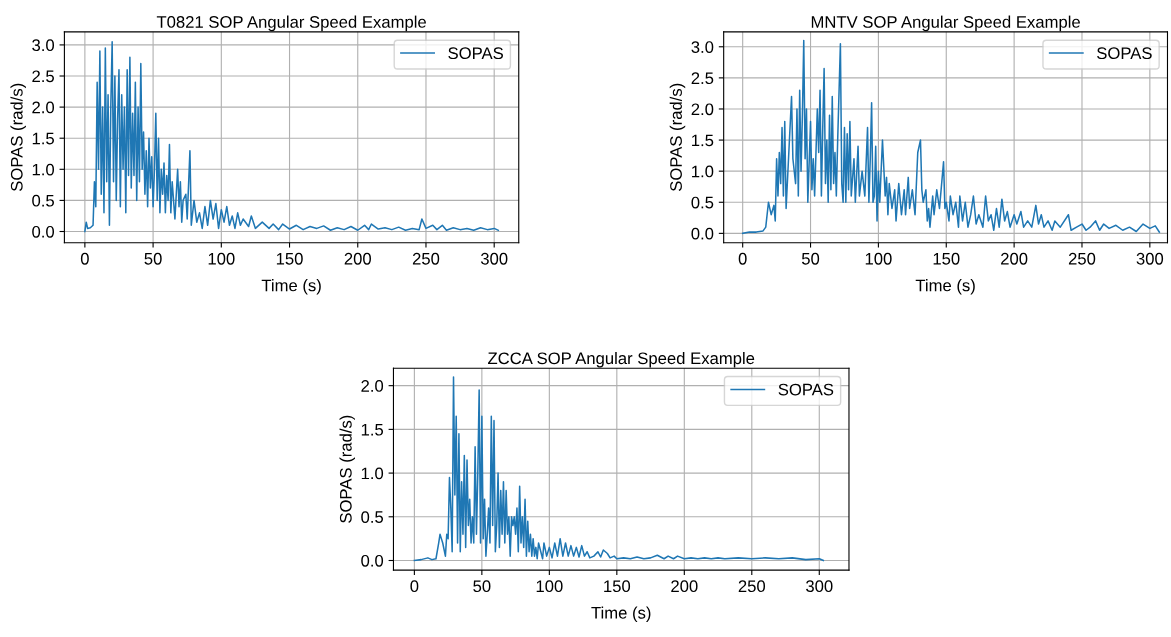  I want to click on chart-title: MNTV SOP Angular Speed Example, so click(945, 23).